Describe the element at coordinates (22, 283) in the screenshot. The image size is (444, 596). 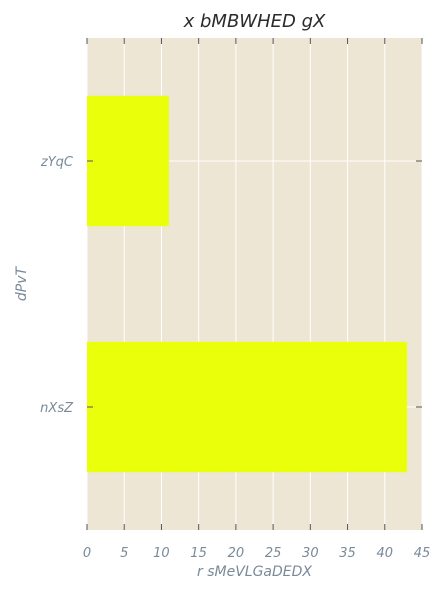
I see `y-axis-label: dPvT` at that location.